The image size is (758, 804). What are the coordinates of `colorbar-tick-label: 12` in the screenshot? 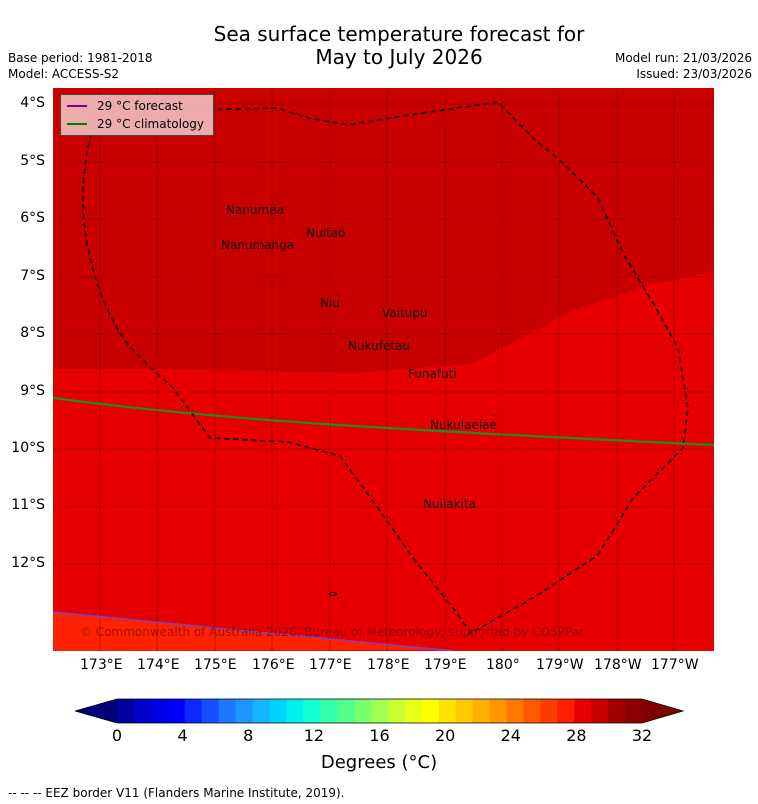 It's located at (314, 735).